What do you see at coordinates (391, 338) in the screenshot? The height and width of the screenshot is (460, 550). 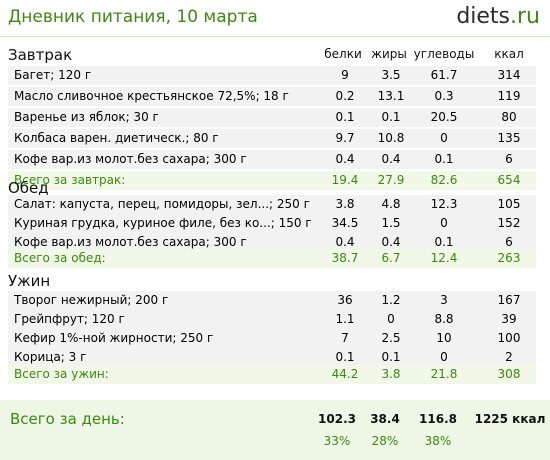 I see `food-fat: 2.5` at bounding box center [391, 338].